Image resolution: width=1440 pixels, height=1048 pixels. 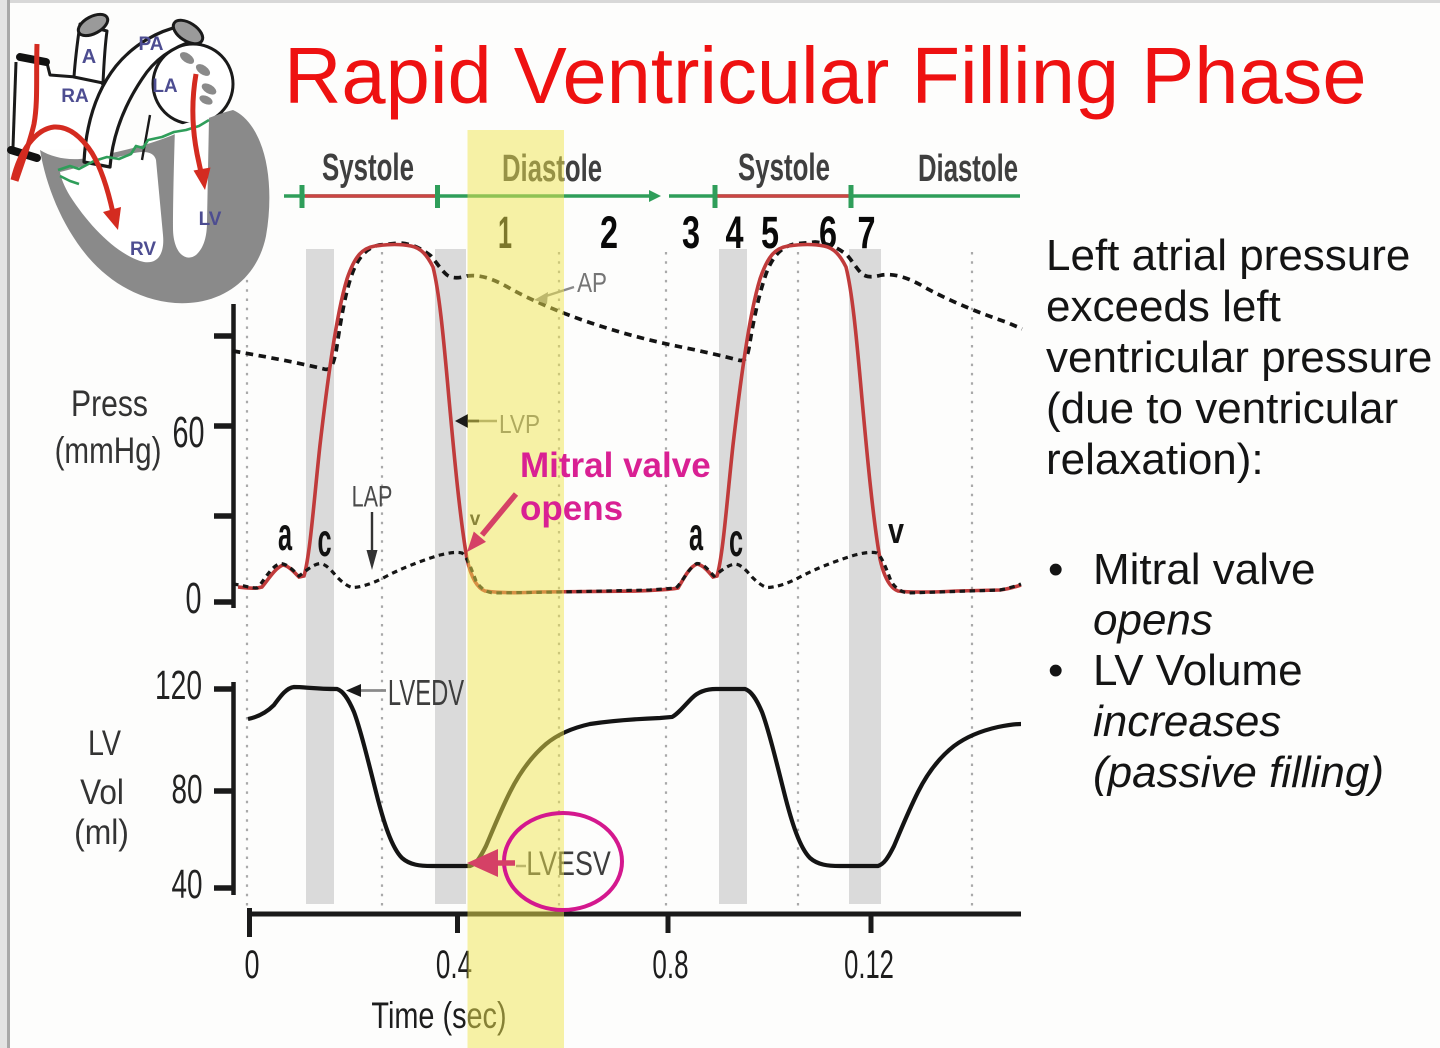 What do you see at coordinates (151, 44) in the screenshot?
I see `svg-text: PA` at bounding box center [151, 44].